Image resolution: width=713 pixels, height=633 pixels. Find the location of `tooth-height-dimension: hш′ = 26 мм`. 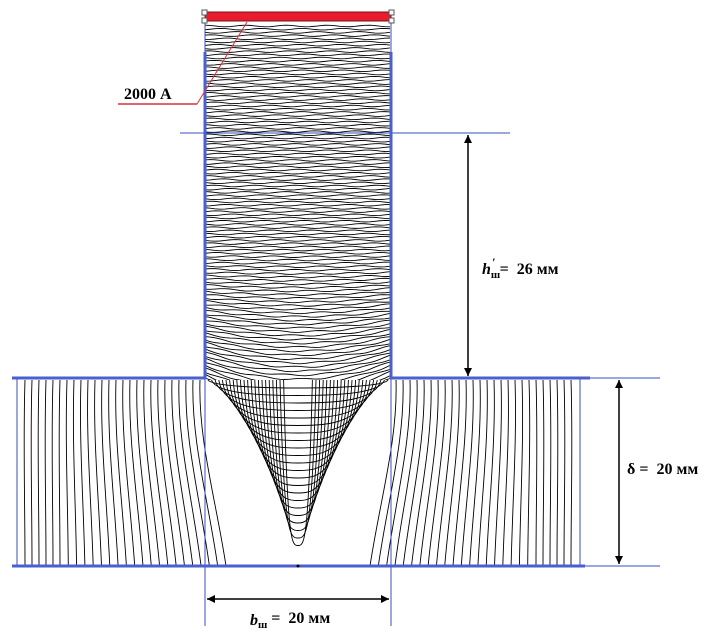

tooth-height-dimension: hш′ = 26 мм is located at coordinates (511, 255).